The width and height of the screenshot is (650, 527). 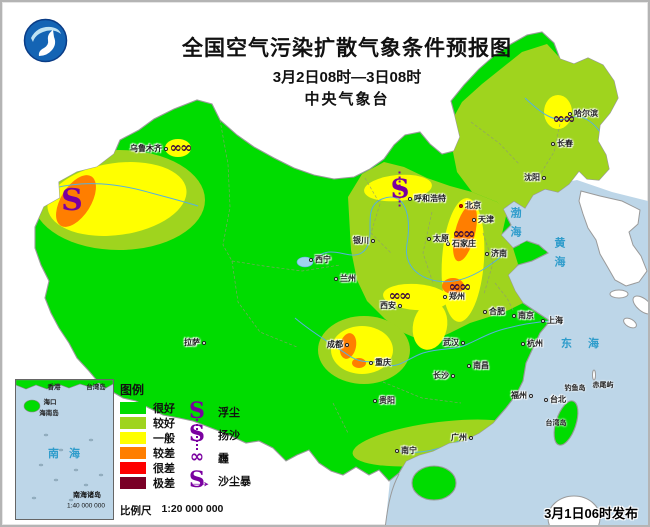 I want to click on legend-grade-row: 极差, so click(x=195, y=483).